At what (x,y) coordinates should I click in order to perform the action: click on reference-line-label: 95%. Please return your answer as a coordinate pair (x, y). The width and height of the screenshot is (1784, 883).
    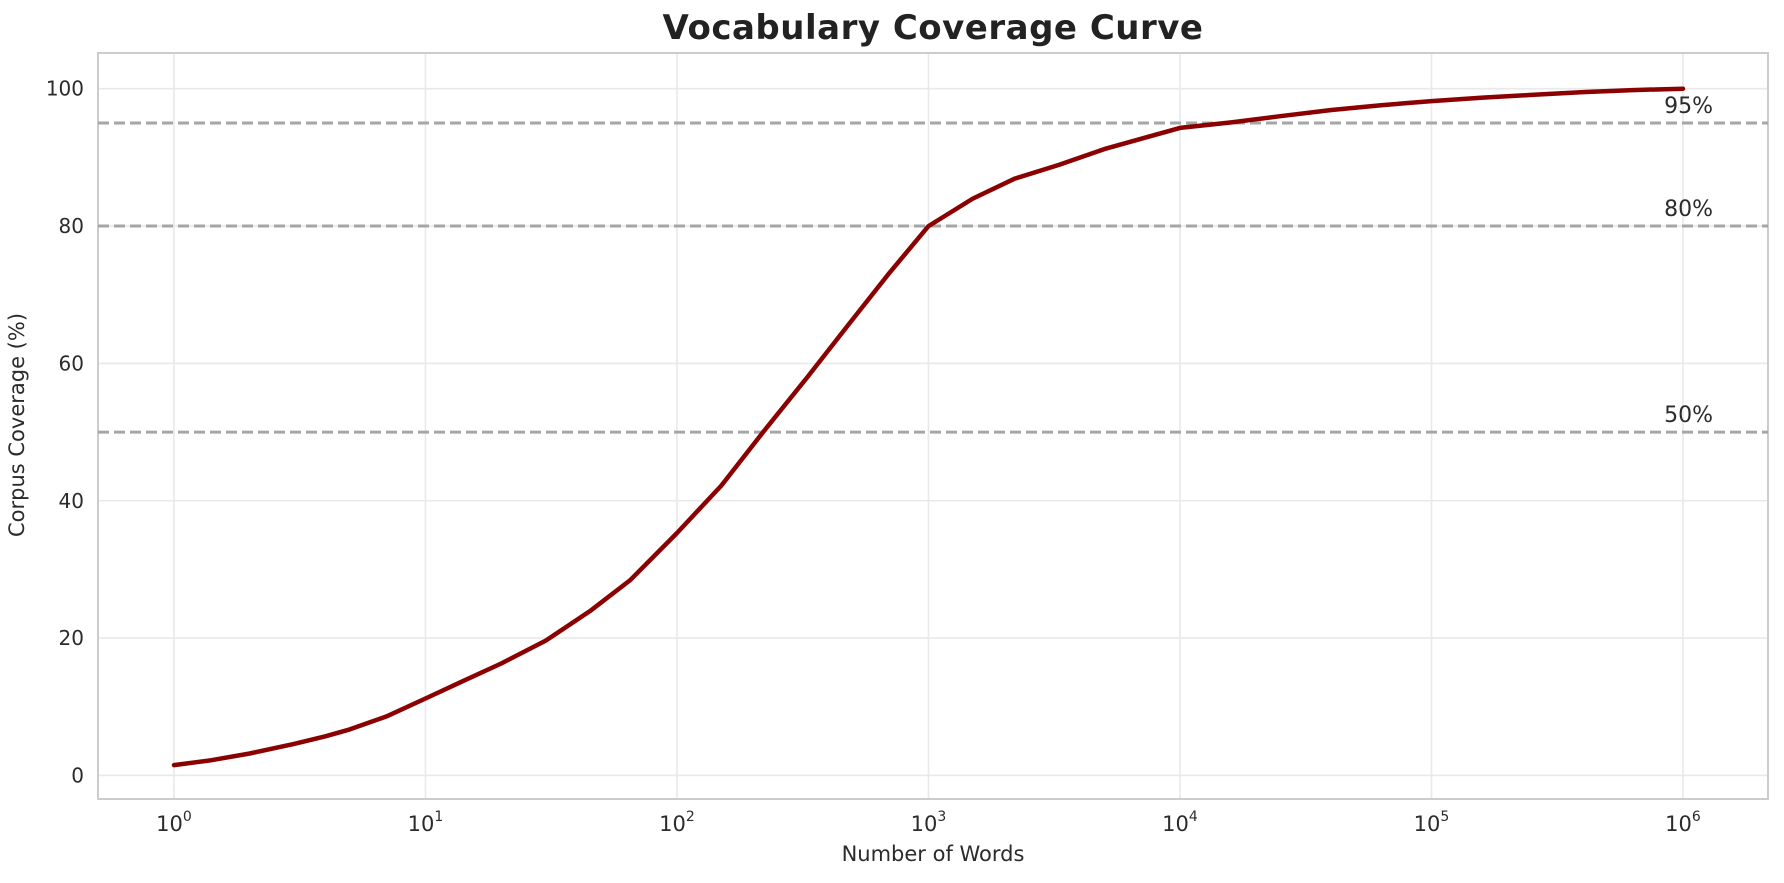
    Looking at the image, I should click on (1688, 106).